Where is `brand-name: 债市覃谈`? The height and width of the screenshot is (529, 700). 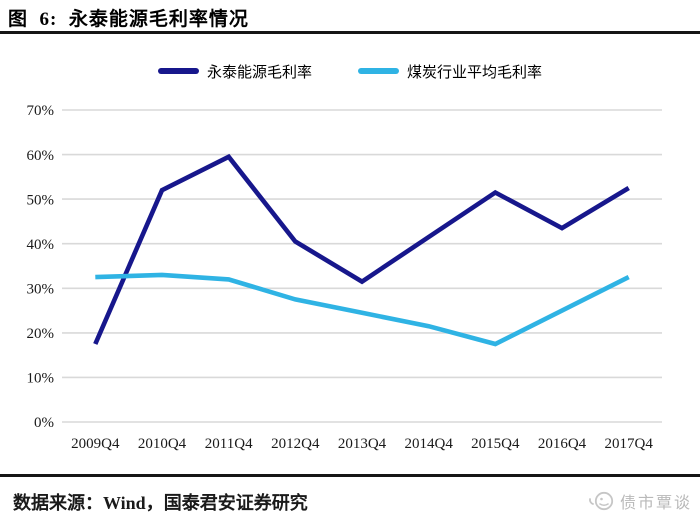 brand-name: 债市覃谈 is located at coordinates (655, 503).